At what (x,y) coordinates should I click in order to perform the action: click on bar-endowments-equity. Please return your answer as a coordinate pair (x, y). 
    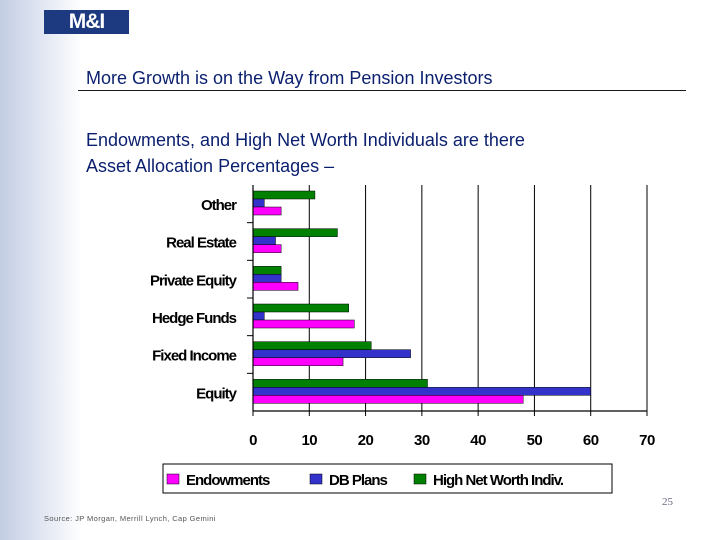
    Looking at the image, I should click on (388, 399).